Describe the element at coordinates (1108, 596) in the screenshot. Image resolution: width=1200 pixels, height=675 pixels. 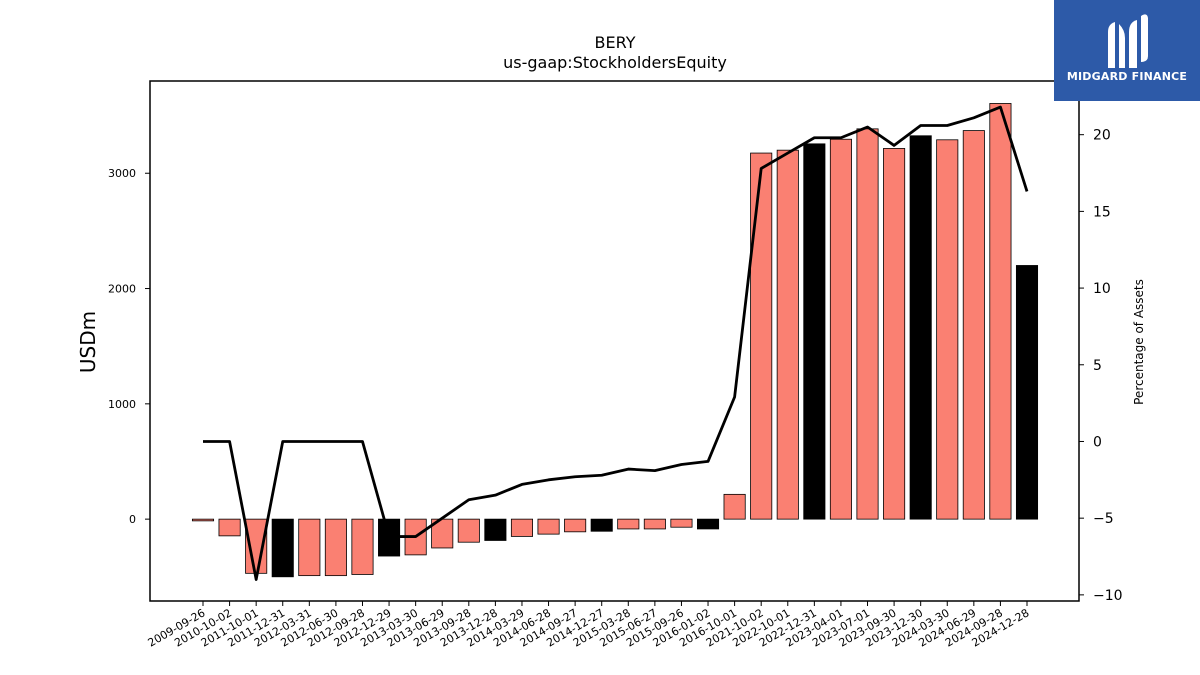
I see `y2-tick-label: −10` at that location.